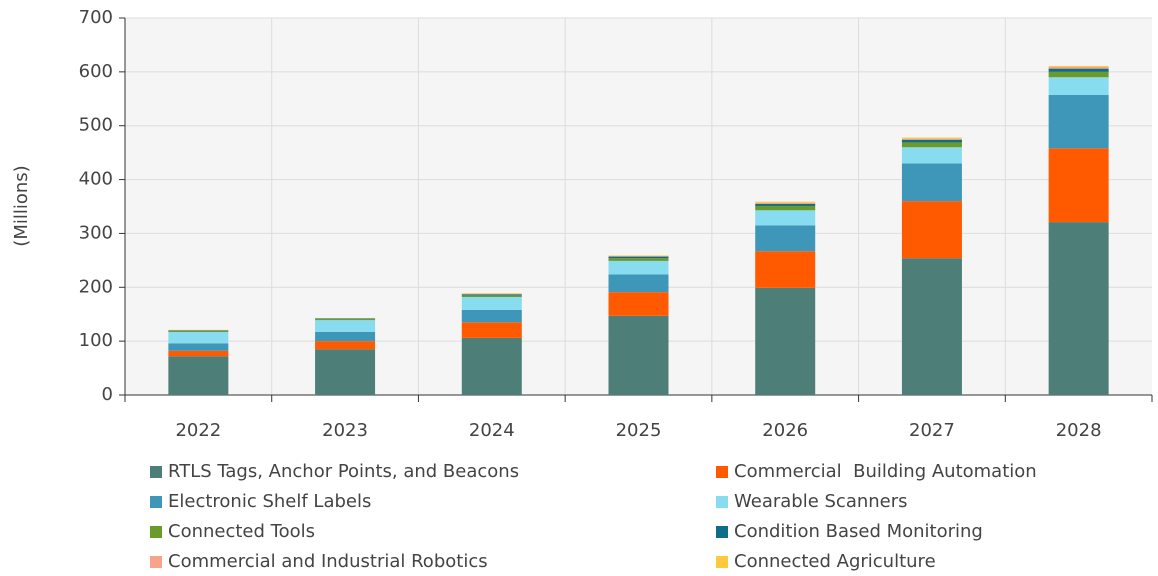  What do you see at coordinates (328, 561) in the screenshot?
I see `legend-label: Commercial and Industrial Robotics` at bounding box center [328, 561].